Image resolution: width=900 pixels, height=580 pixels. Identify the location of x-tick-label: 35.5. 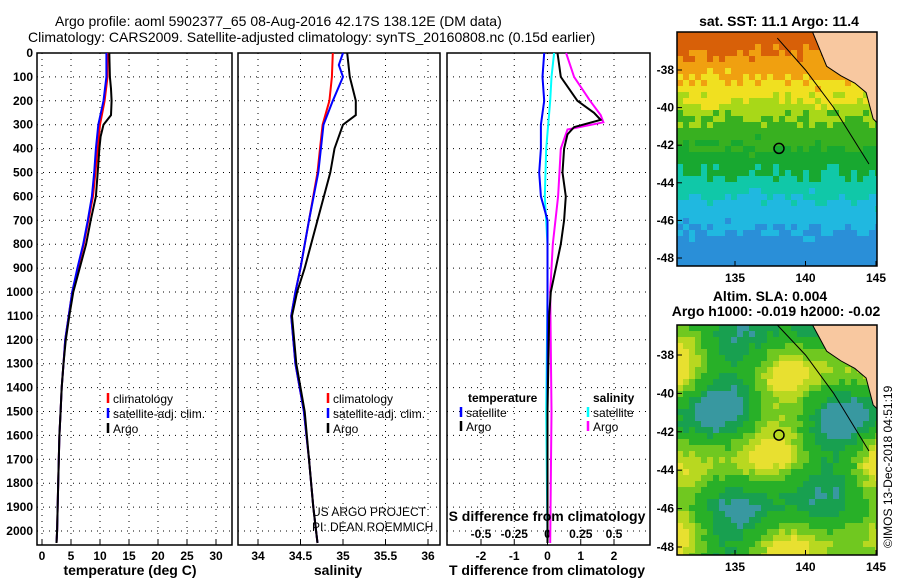
(386, 556).